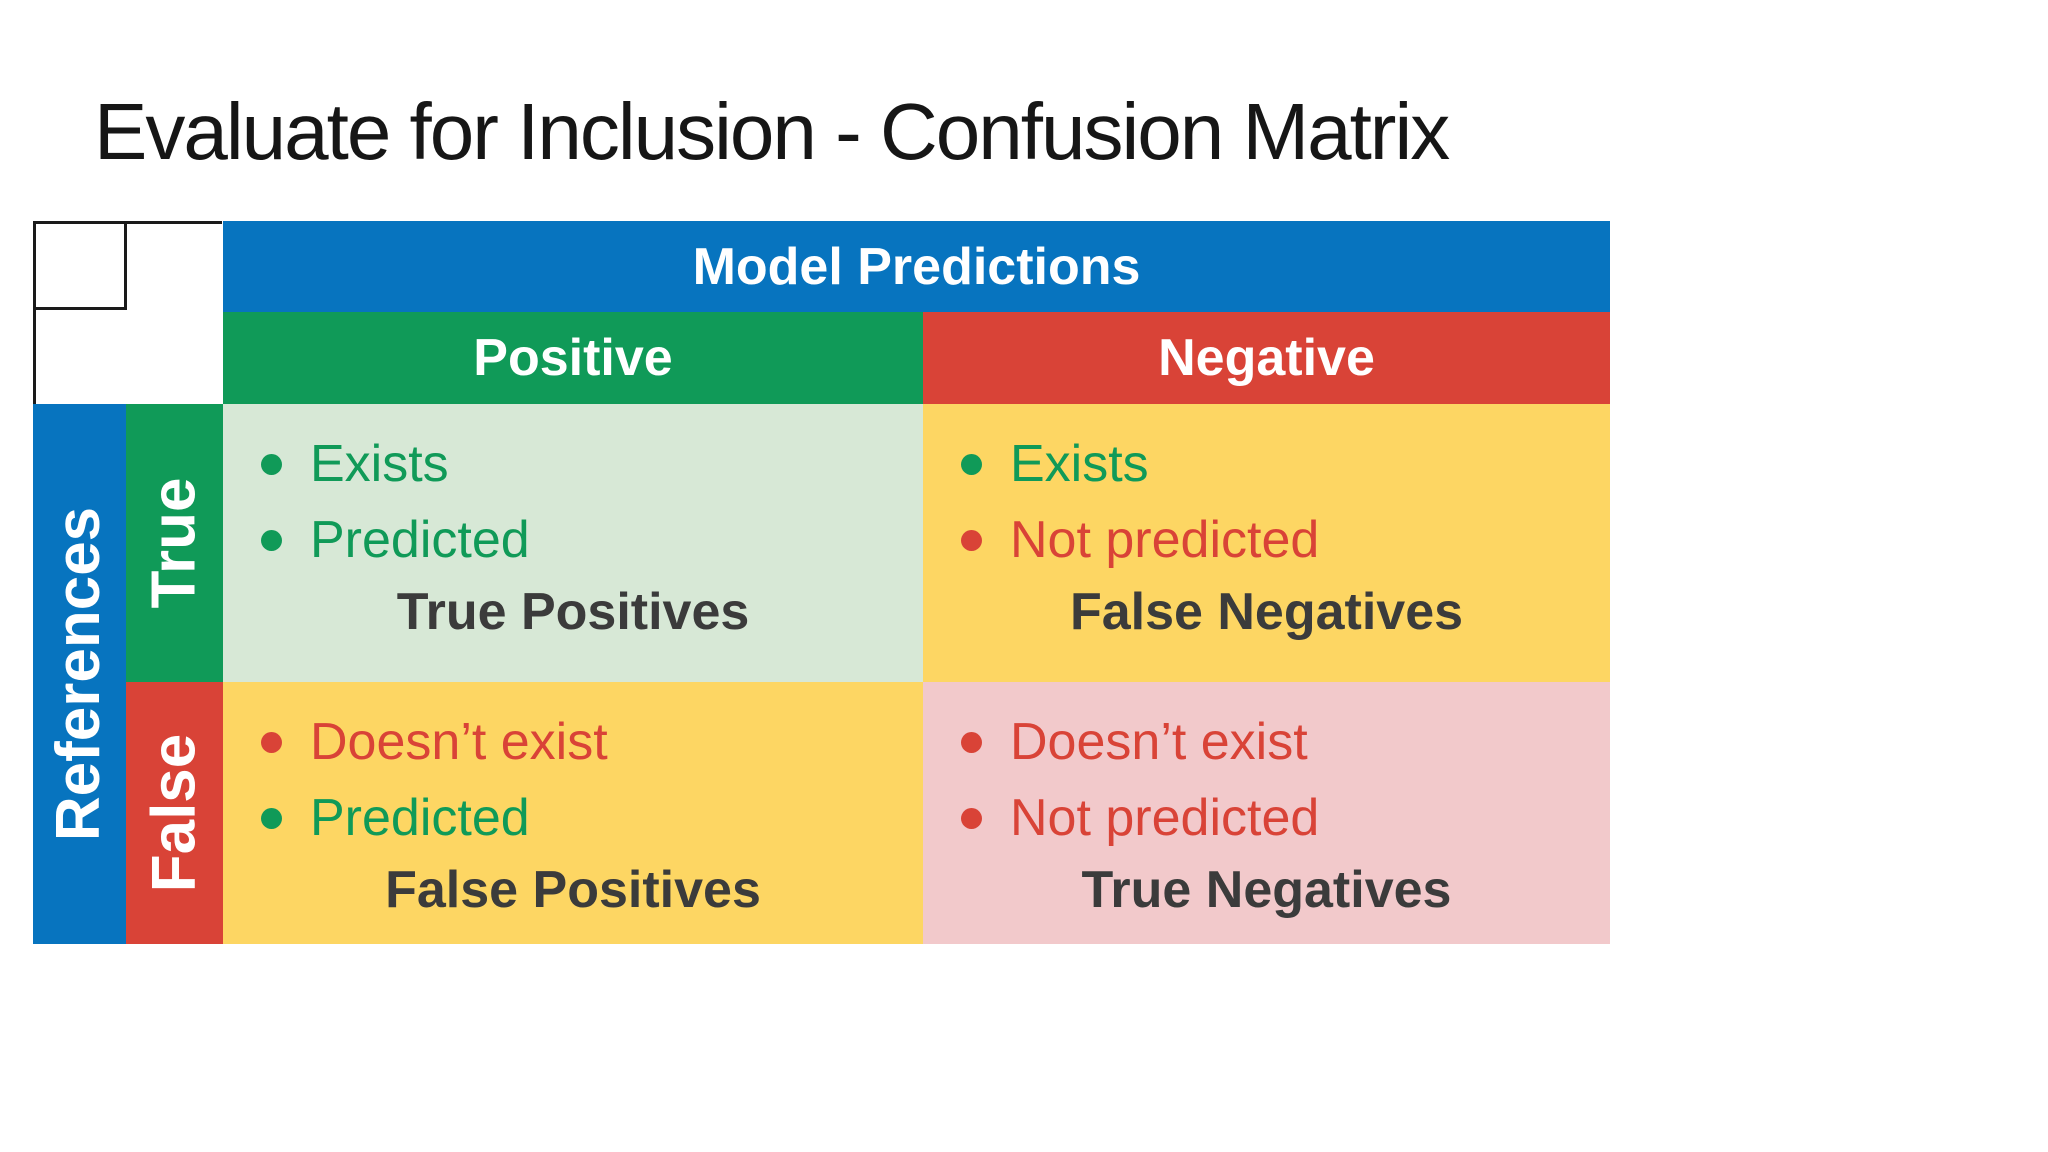  I want to click on cell-caption: True Negatives, so click(1266, 890).